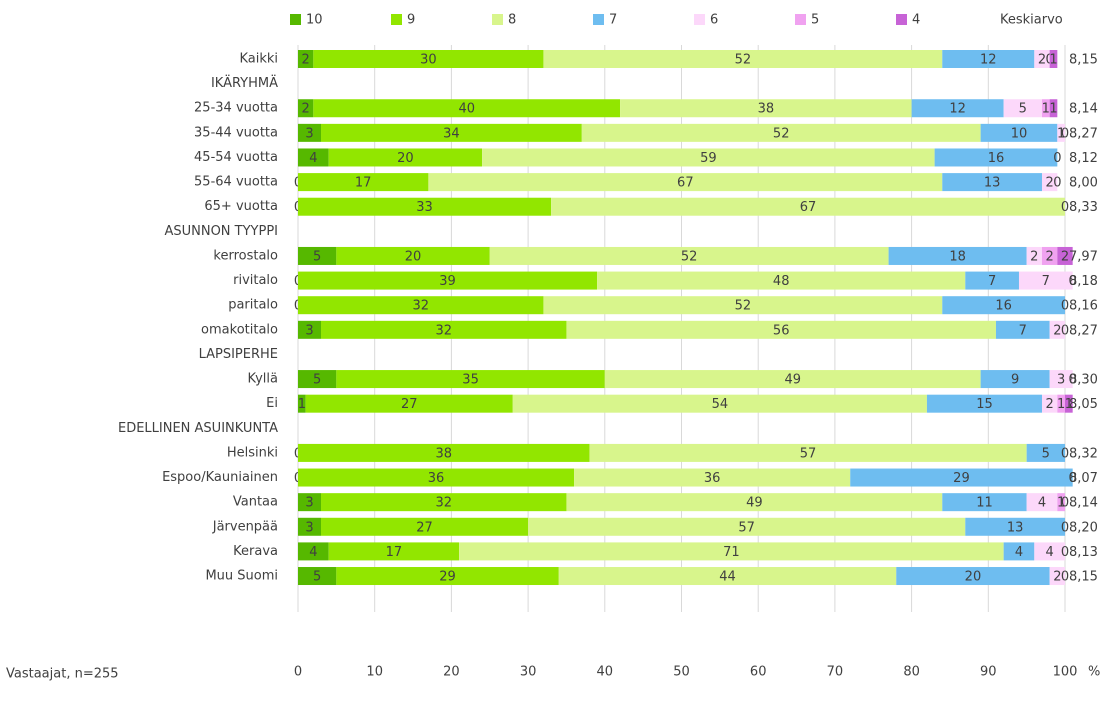 This screenshot has width=1120, height=715. Describe the element at coordinates (1023, 330) in the screenshot. I see `data-label: 7` at that location.